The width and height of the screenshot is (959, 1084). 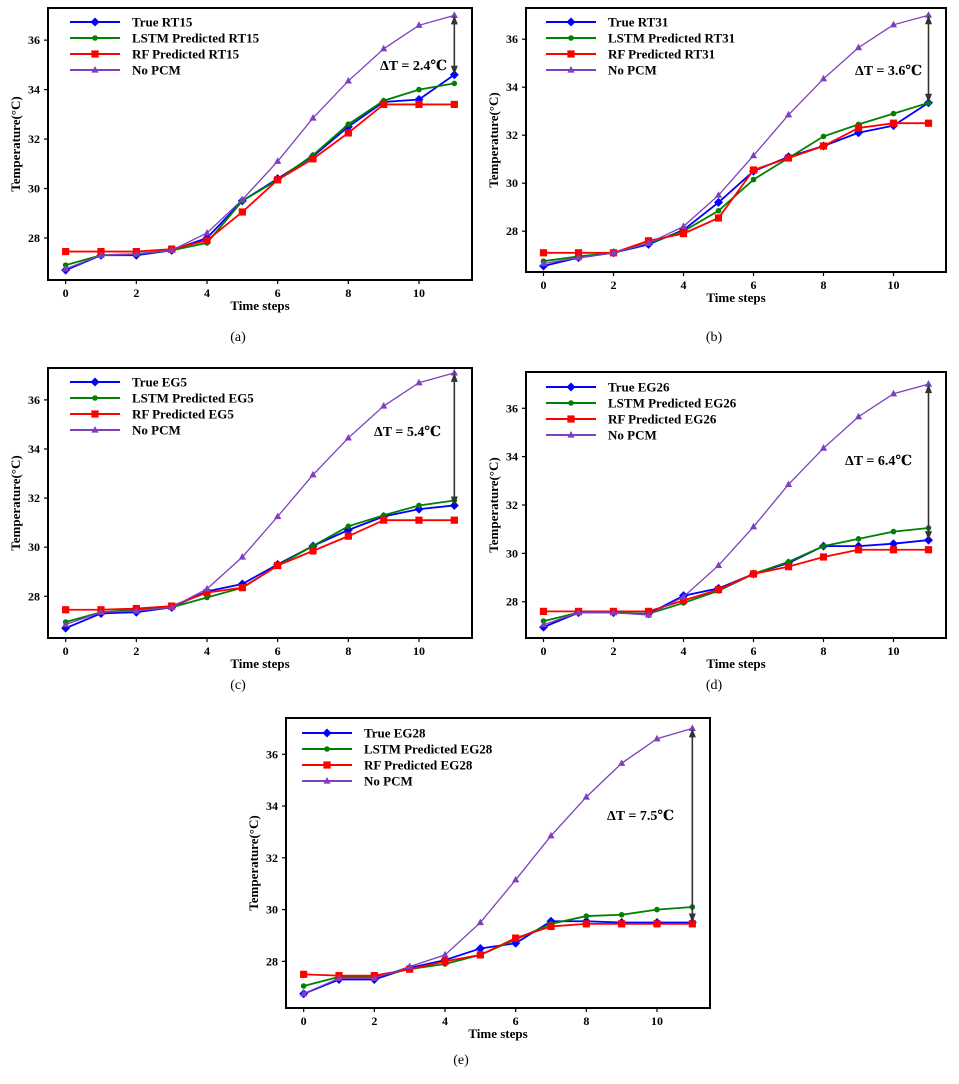 What do you see at coordinates (661, 54) in the screenshot?
I see `legend-label: RF Predicted RT31` at bounding box center [661, 54].